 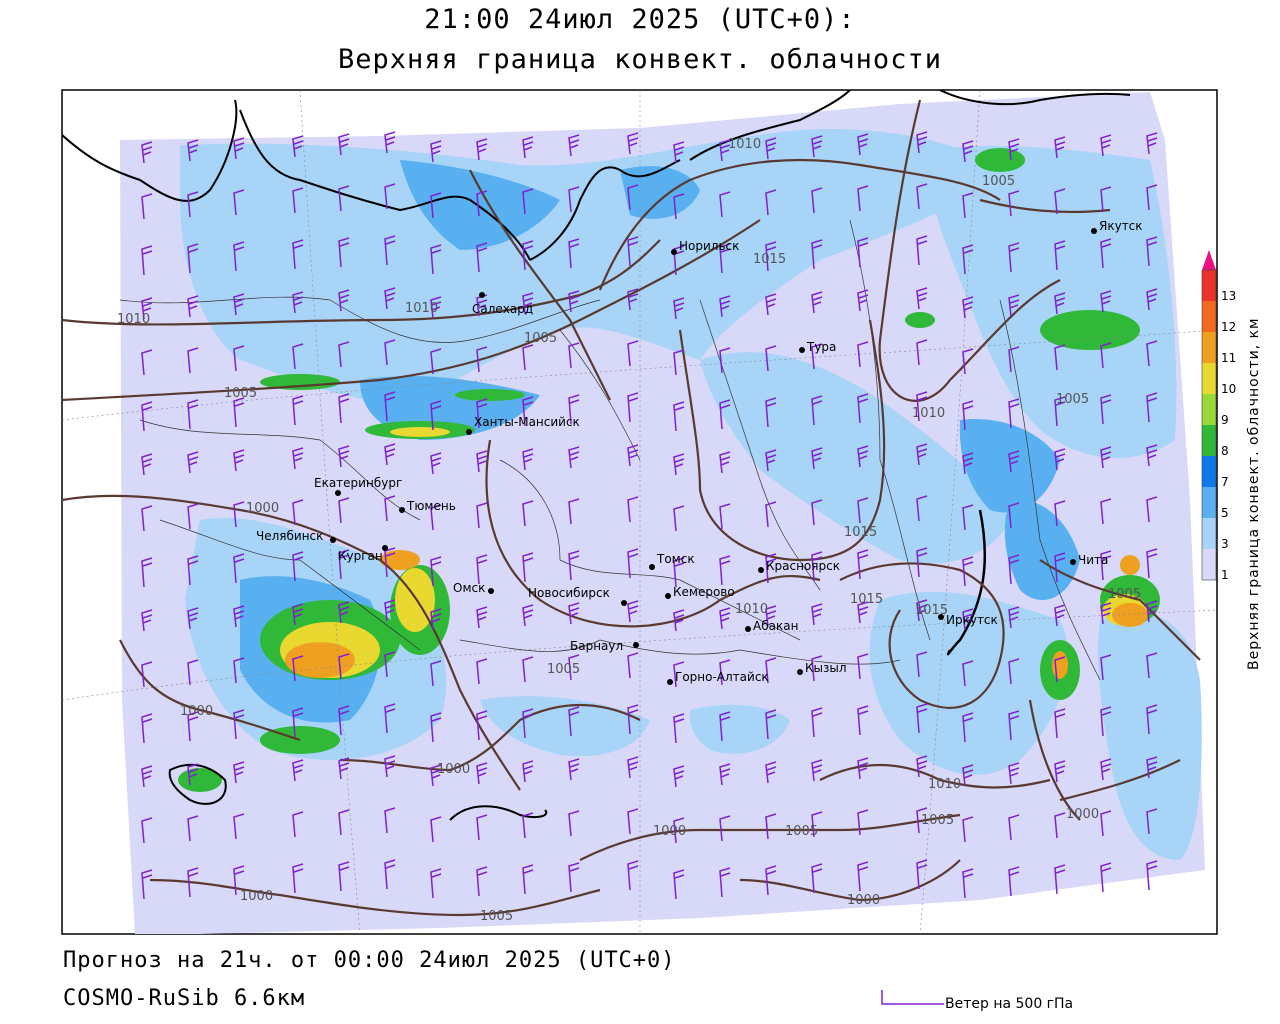 What do you see at coordinates (1229, 389) in the screenshot?
I see `legend-tick: 10` at bounding box center [1229, 389].